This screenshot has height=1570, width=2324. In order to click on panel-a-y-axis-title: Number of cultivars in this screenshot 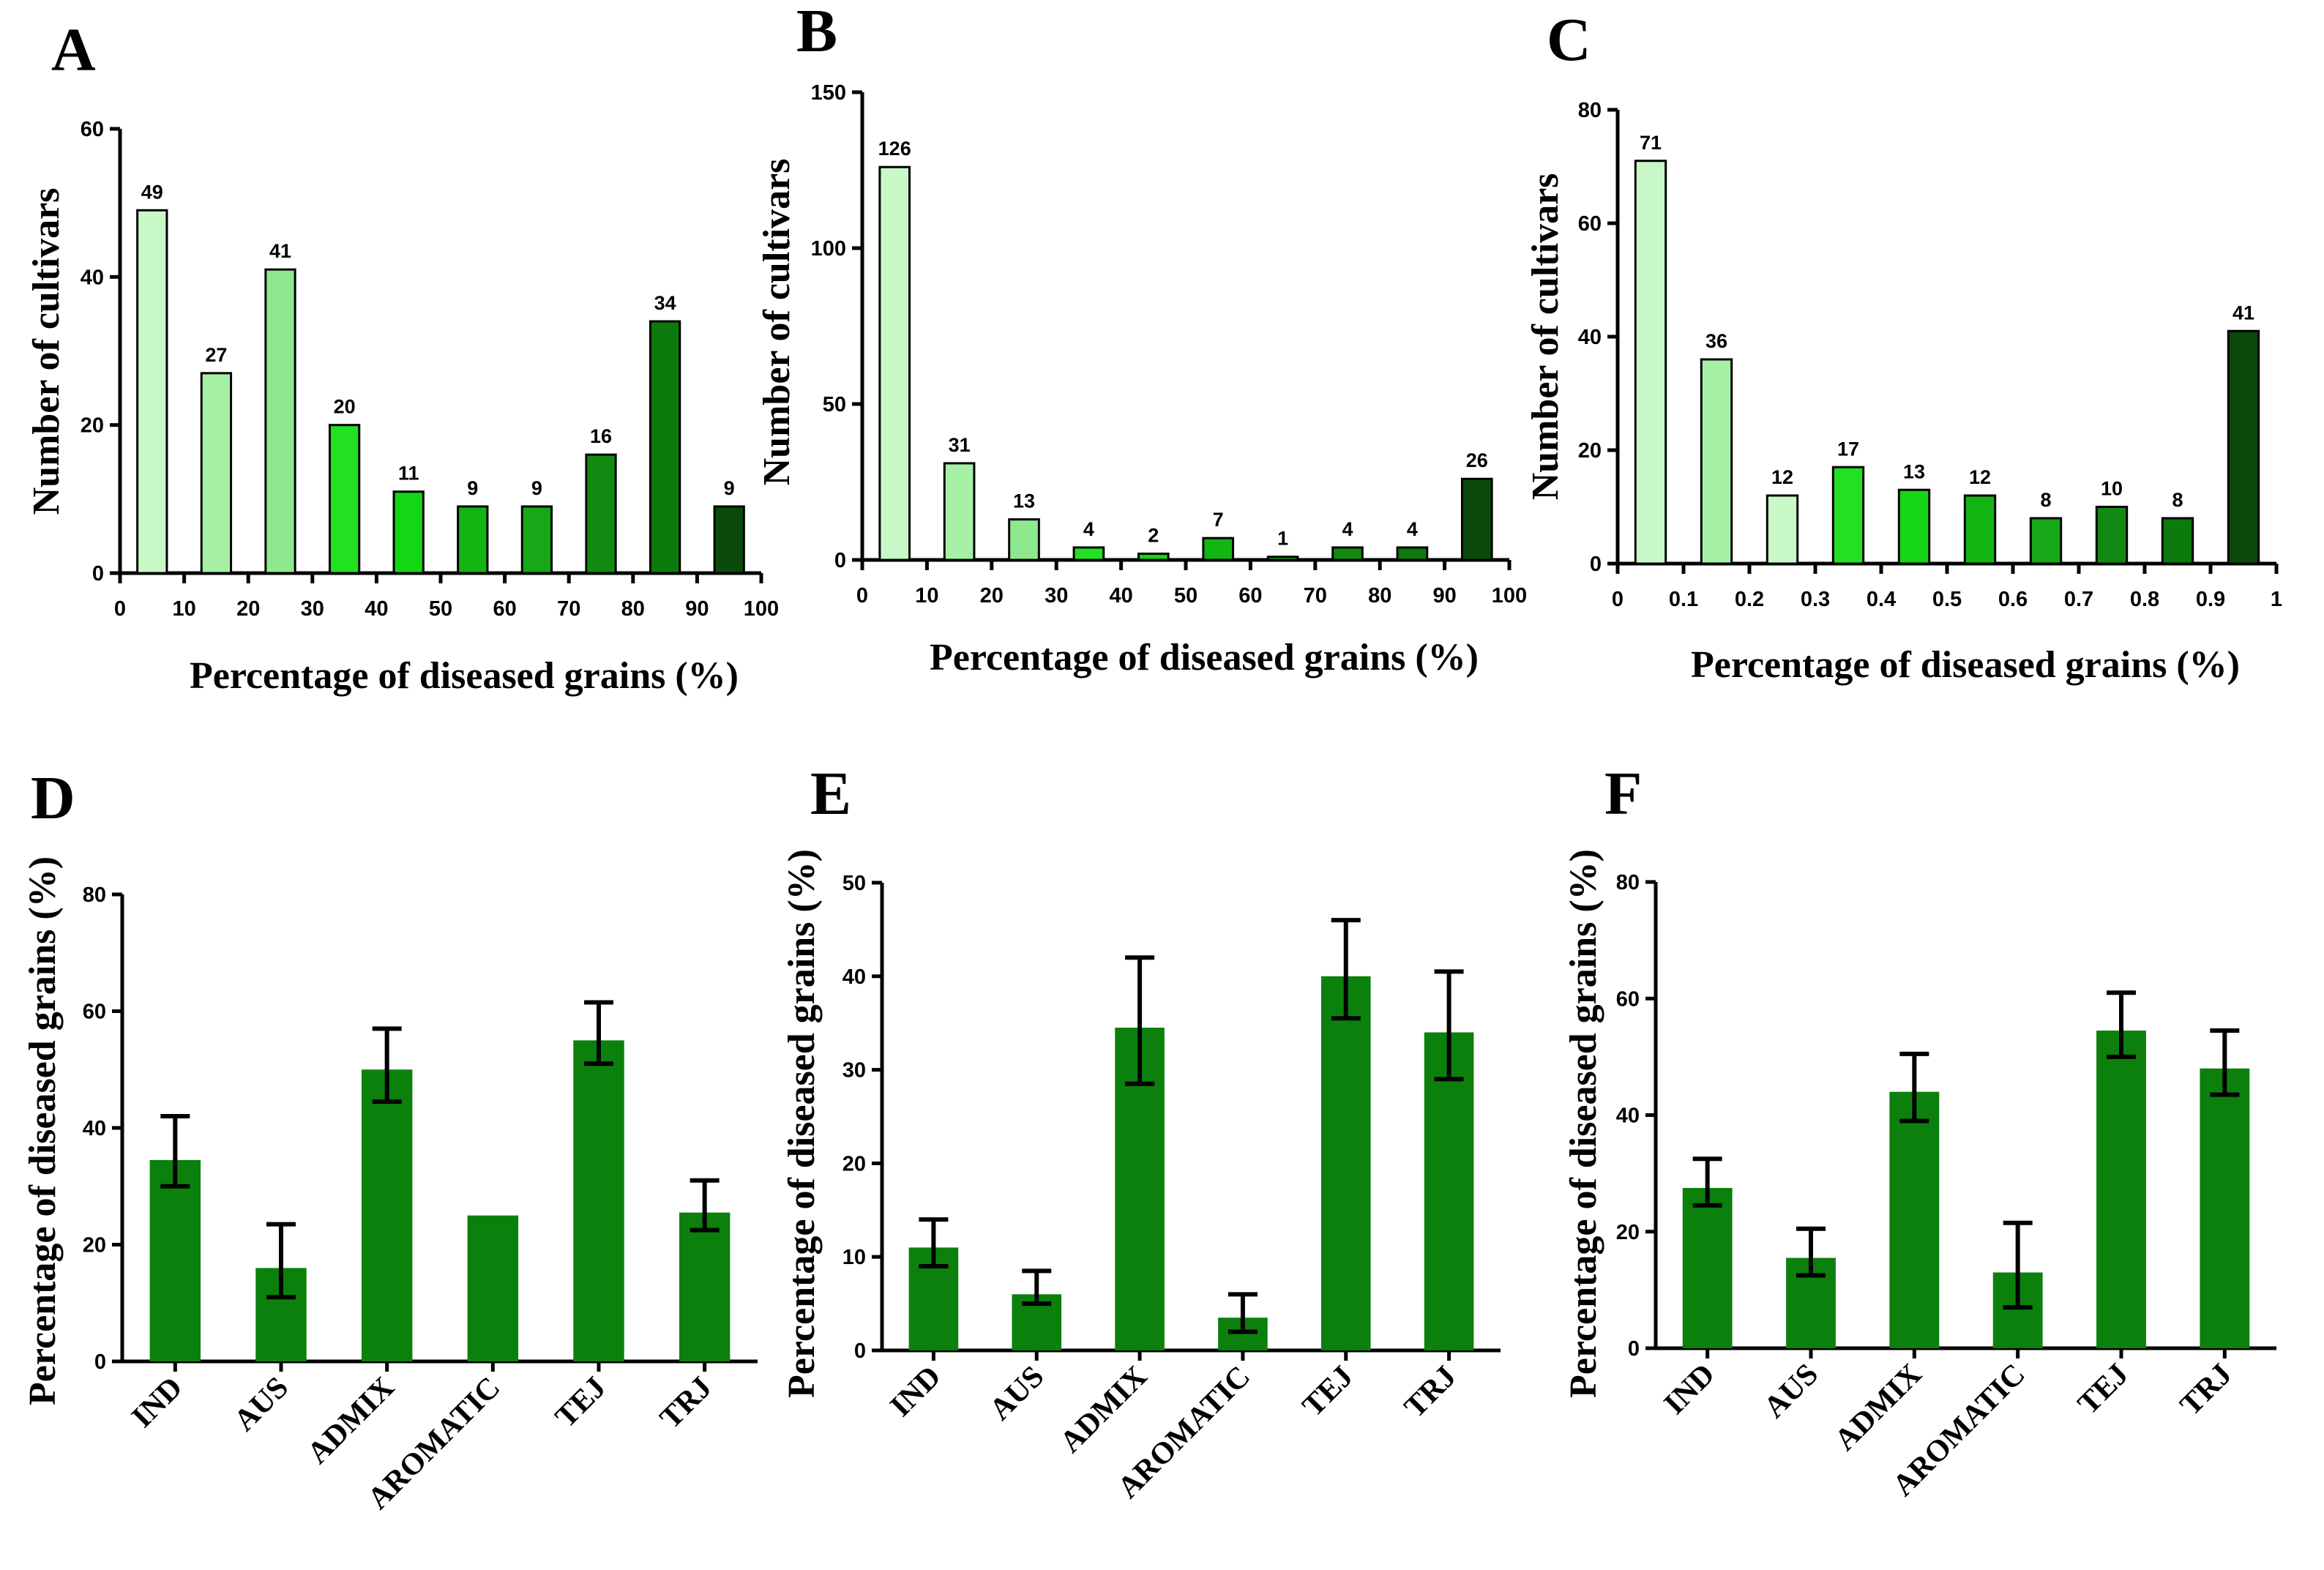, I will do `click(46, 351)`.